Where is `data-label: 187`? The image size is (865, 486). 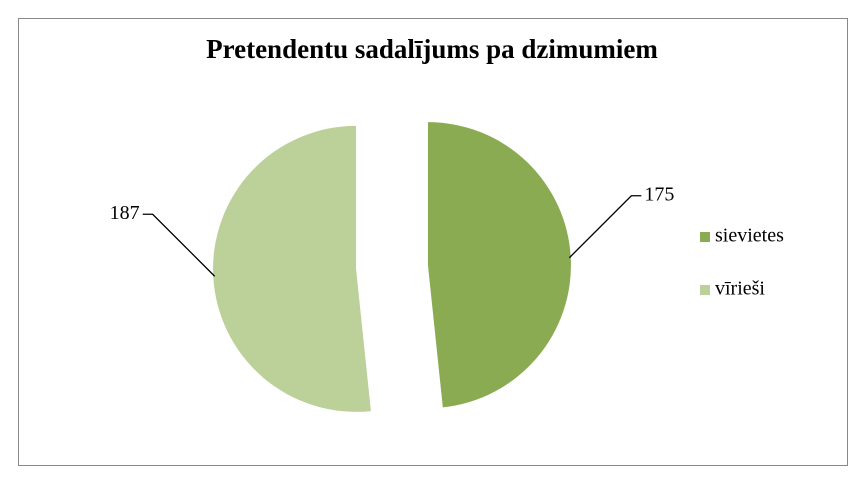 data-label: 187 is located at coordinates (125, 213).